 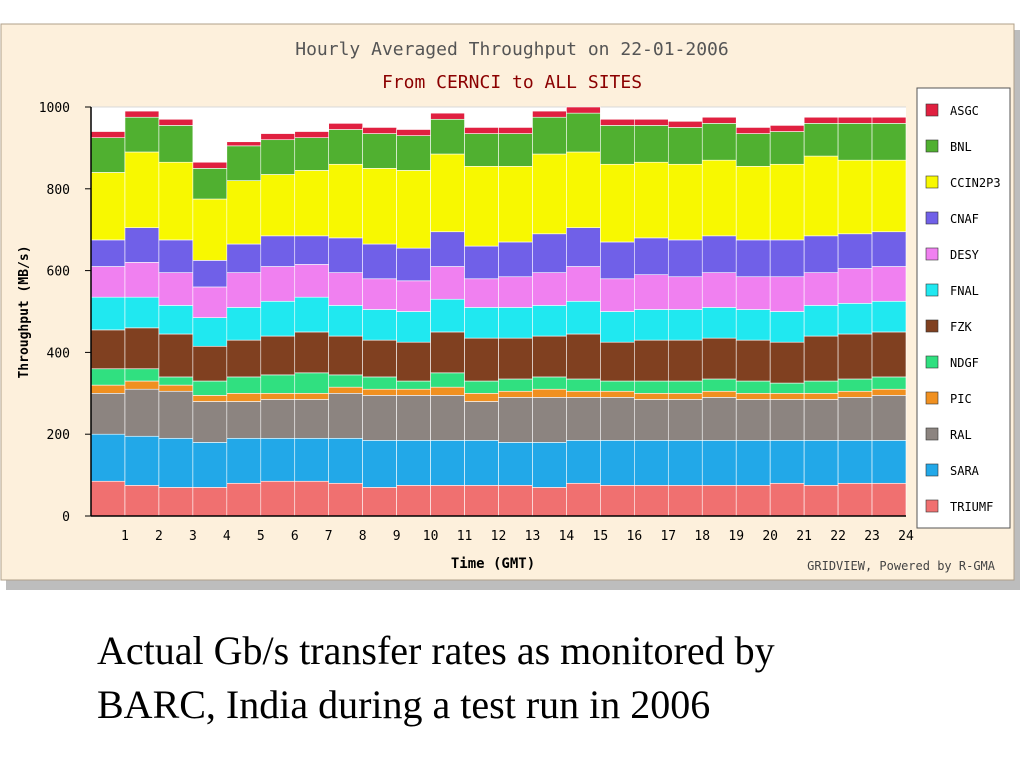 I want to click on x-tick-label: 6, so click(x=295, y=536).